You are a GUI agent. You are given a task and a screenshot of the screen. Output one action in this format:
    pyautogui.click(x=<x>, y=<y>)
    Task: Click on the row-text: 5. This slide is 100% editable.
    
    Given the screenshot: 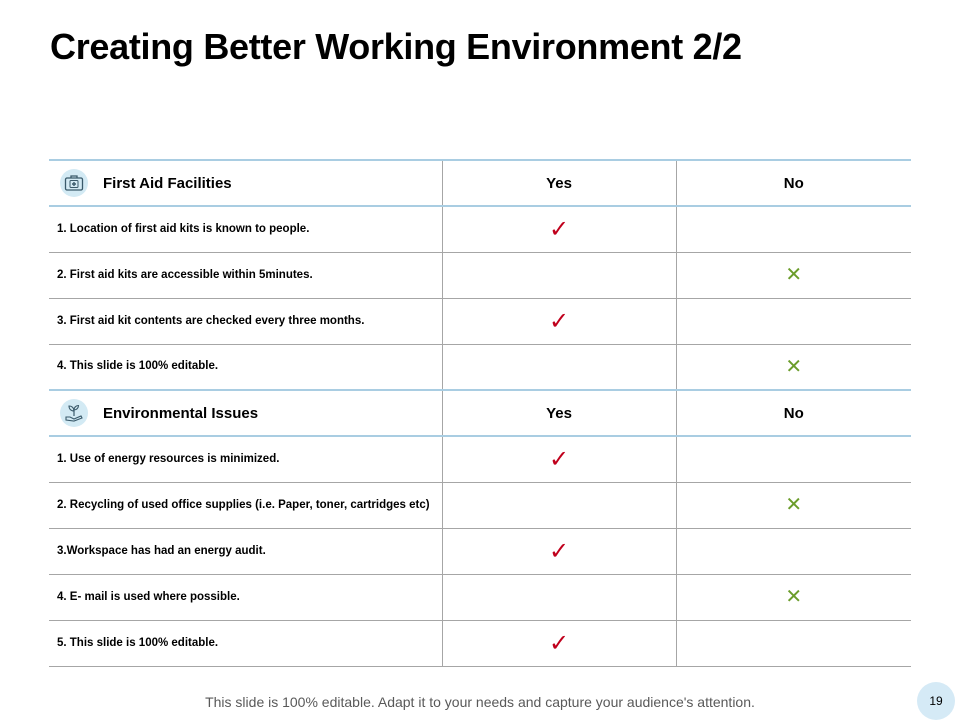 What is the action you would take?
    pyautogui.click(x=245, y=643)
    